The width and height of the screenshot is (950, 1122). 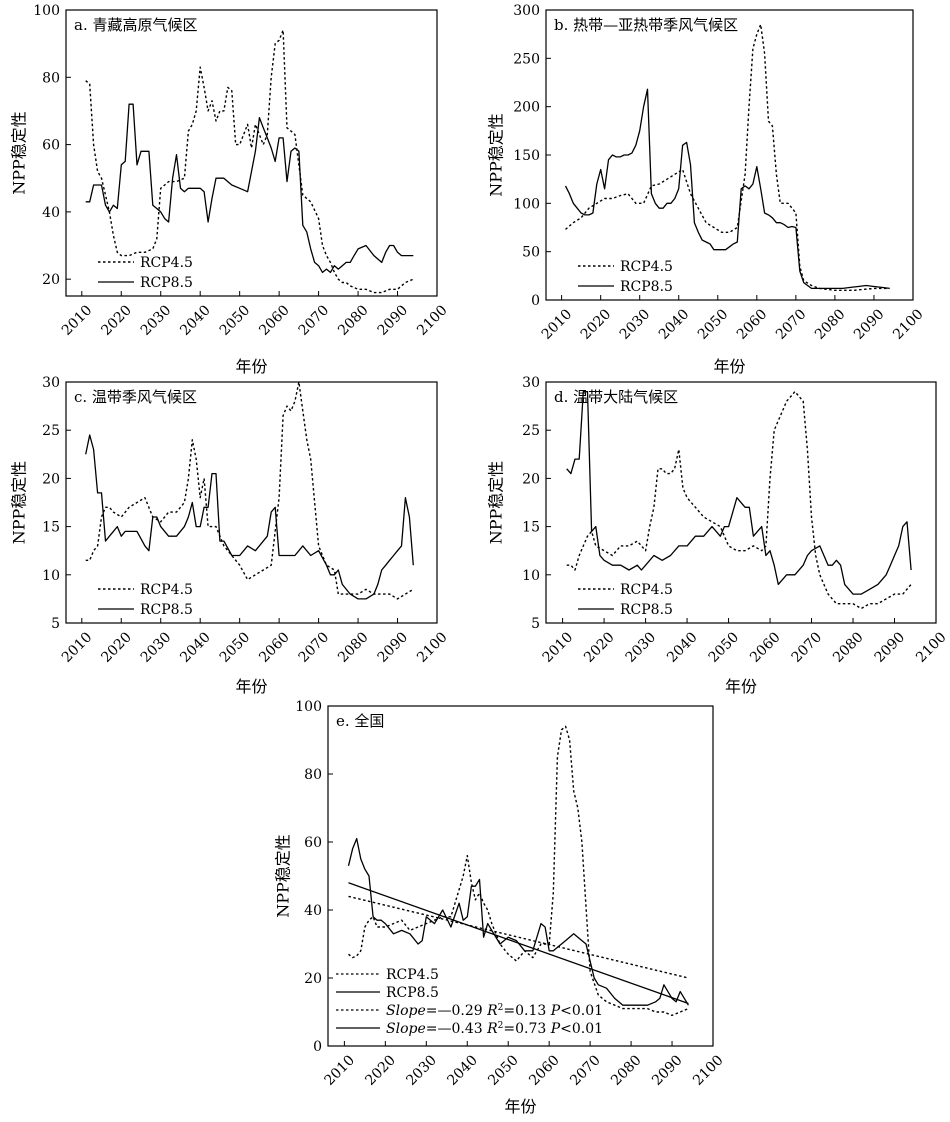 I want to click on y-tick-label: 300, so click(x=526, y=11).